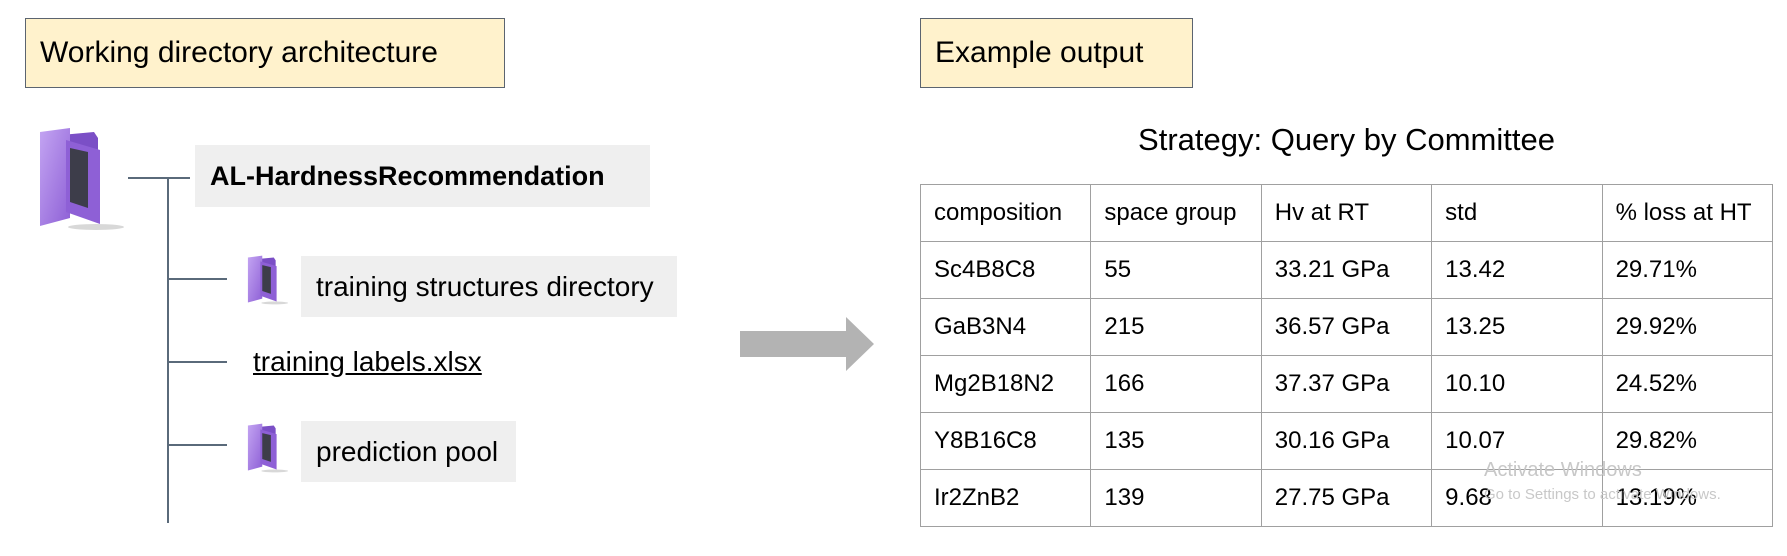  Describe the element at coordinates (1517, 384) in the screenshot. I see `table-cell: 10.10` at that location.